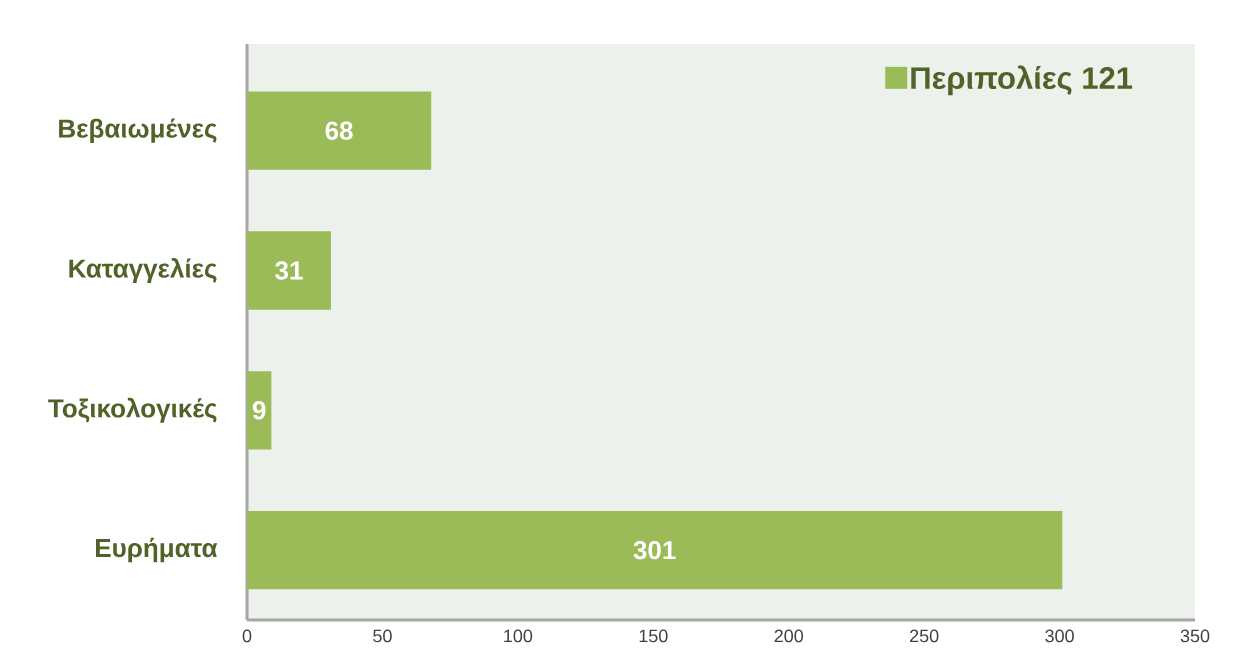 The width and height of the screenshot is (1256, 664). I want to click on y-tick-label: Τοξικολογικές, so click(132, 410).